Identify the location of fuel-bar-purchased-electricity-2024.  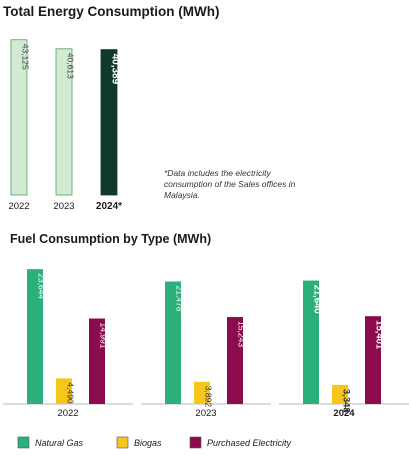
(373, 360).